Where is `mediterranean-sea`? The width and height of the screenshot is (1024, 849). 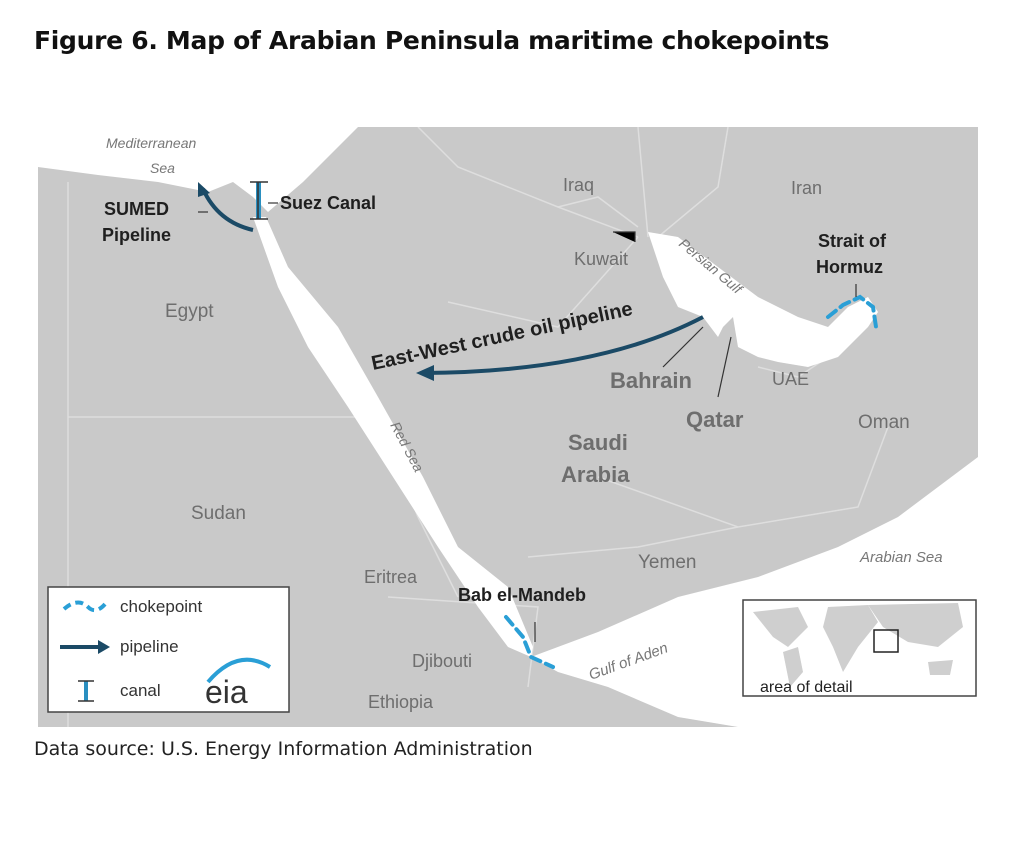
mediterranean-sea is located at coordinates (198, 169).